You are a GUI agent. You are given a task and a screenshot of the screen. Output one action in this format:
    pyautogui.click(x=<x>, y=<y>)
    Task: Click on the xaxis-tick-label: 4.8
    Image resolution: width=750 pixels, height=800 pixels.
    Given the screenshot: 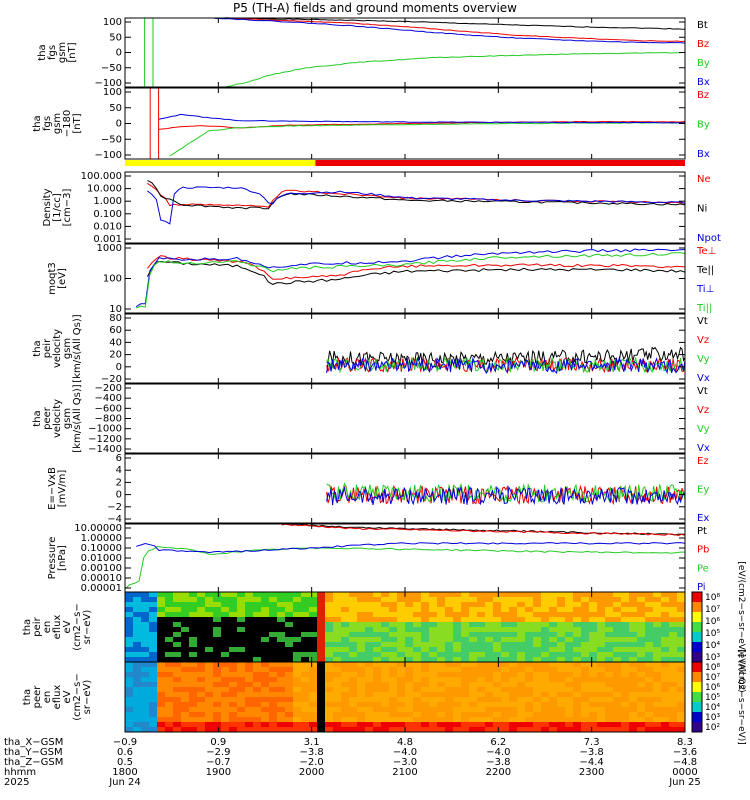 What is the action you would take?
    pyautogui.click(x=405, y=742)
    